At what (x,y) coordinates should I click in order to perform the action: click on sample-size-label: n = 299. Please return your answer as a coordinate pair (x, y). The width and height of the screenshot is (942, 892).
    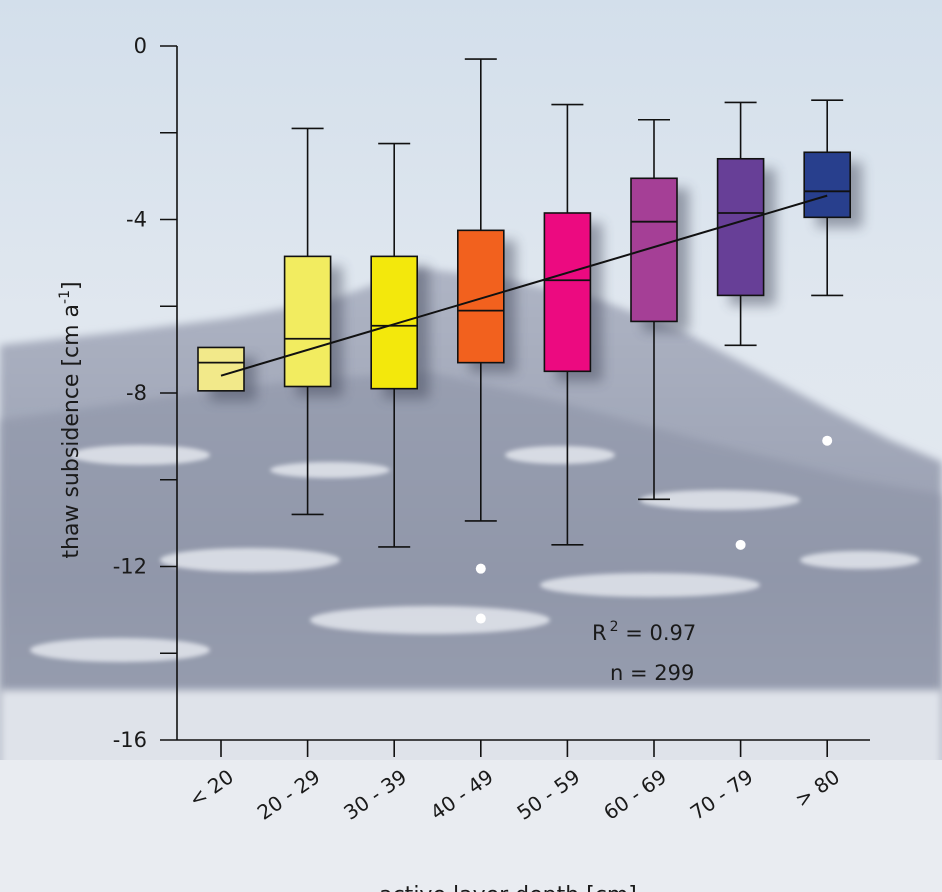
    Looking at the image, I should click on (652, 673).